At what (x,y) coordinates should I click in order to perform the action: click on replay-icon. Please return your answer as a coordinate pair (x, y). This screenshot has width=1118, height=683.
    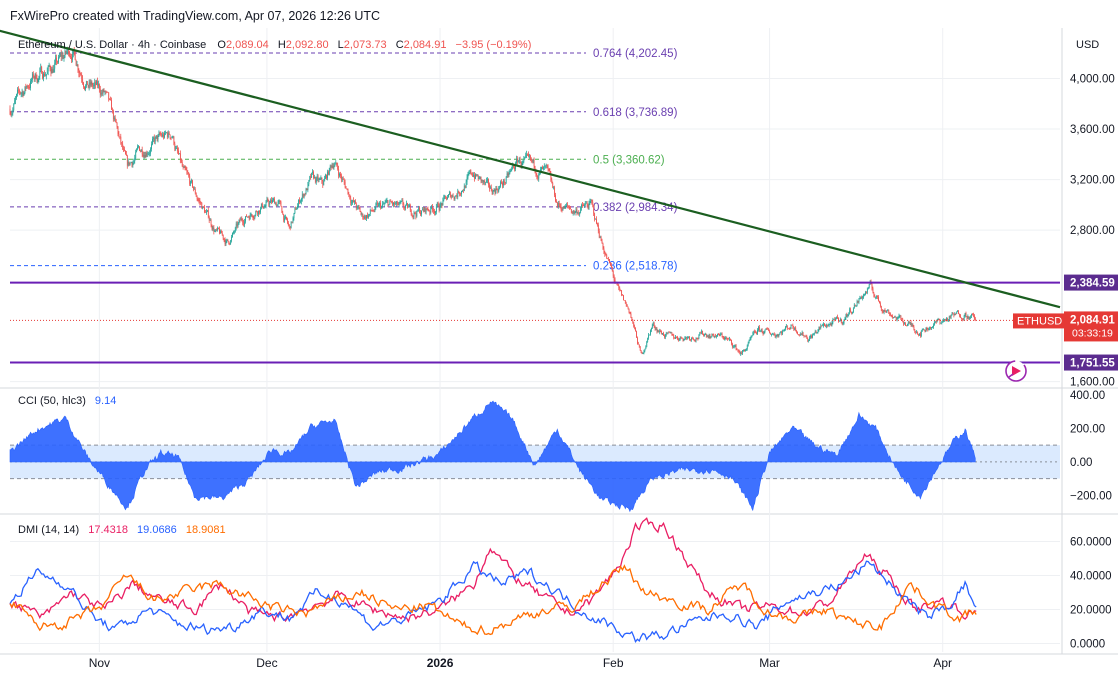
    Looking at the image, I should click on (1016, 371).